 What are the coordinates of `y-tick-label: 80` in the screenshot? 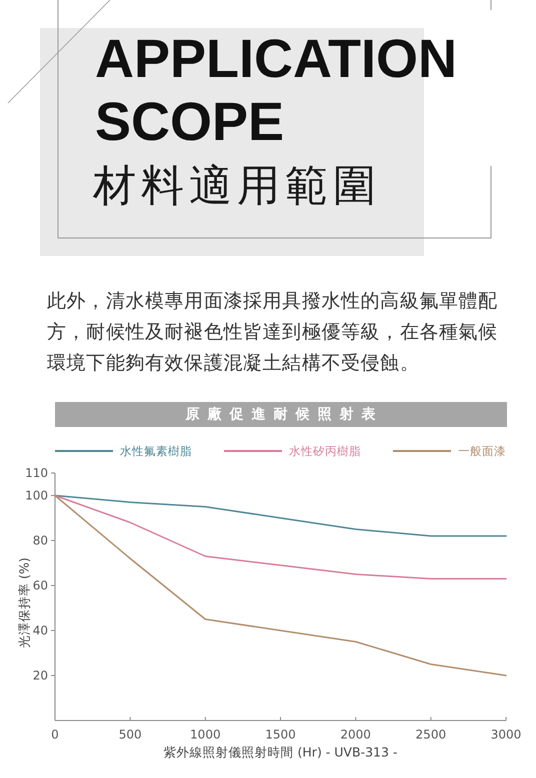 It's located at (40, 541).